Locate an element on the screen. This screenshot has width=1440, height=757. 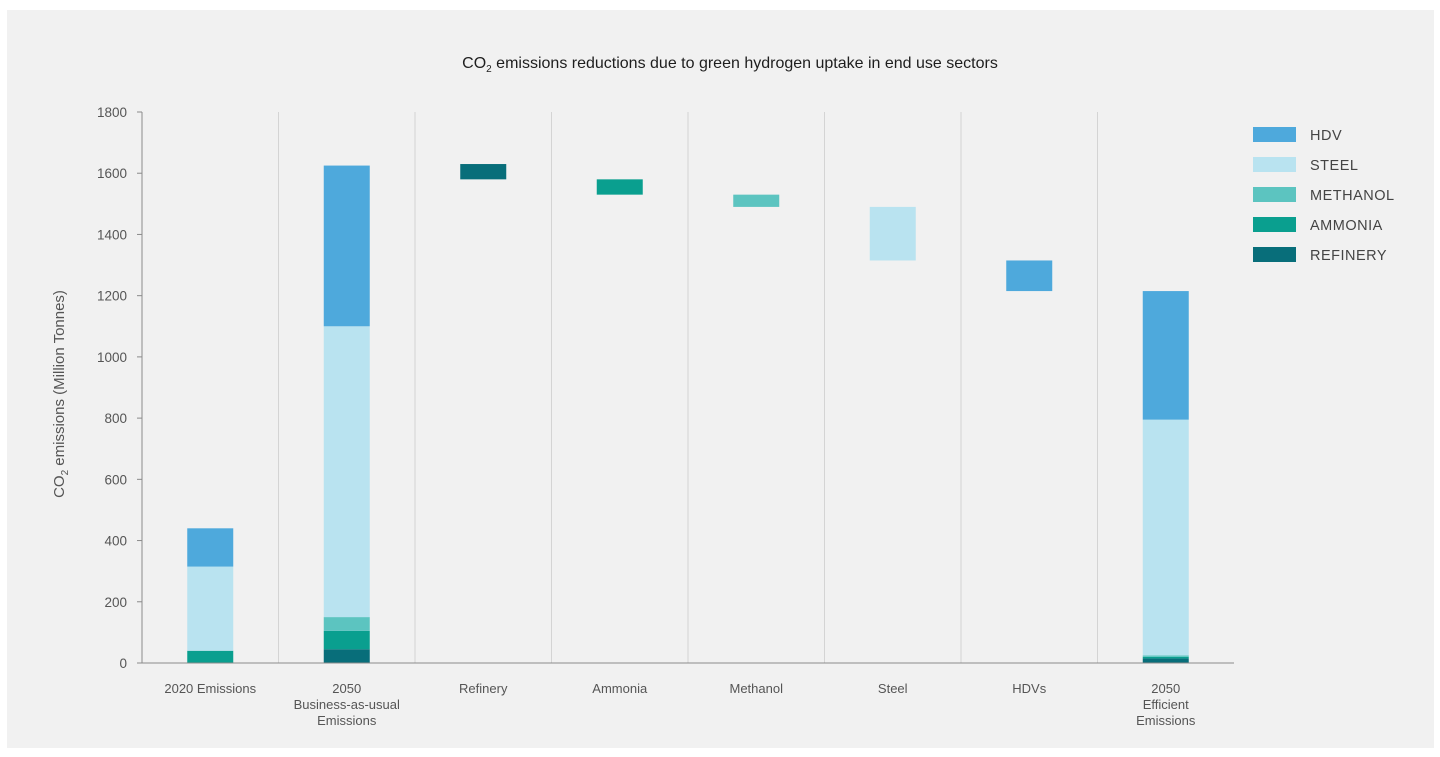
ylabel-rest: emissions (Million Tonnes) is located at coordinates (59, 380).